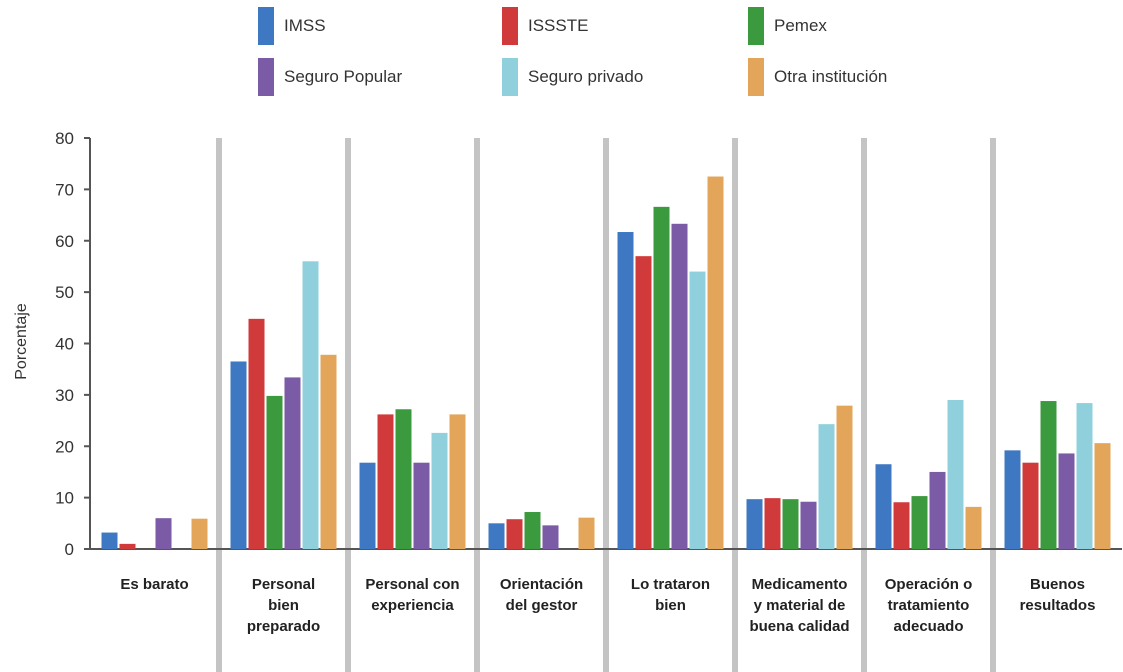  I want to click on legend-item-imss: IMSS, so click(292, 26).